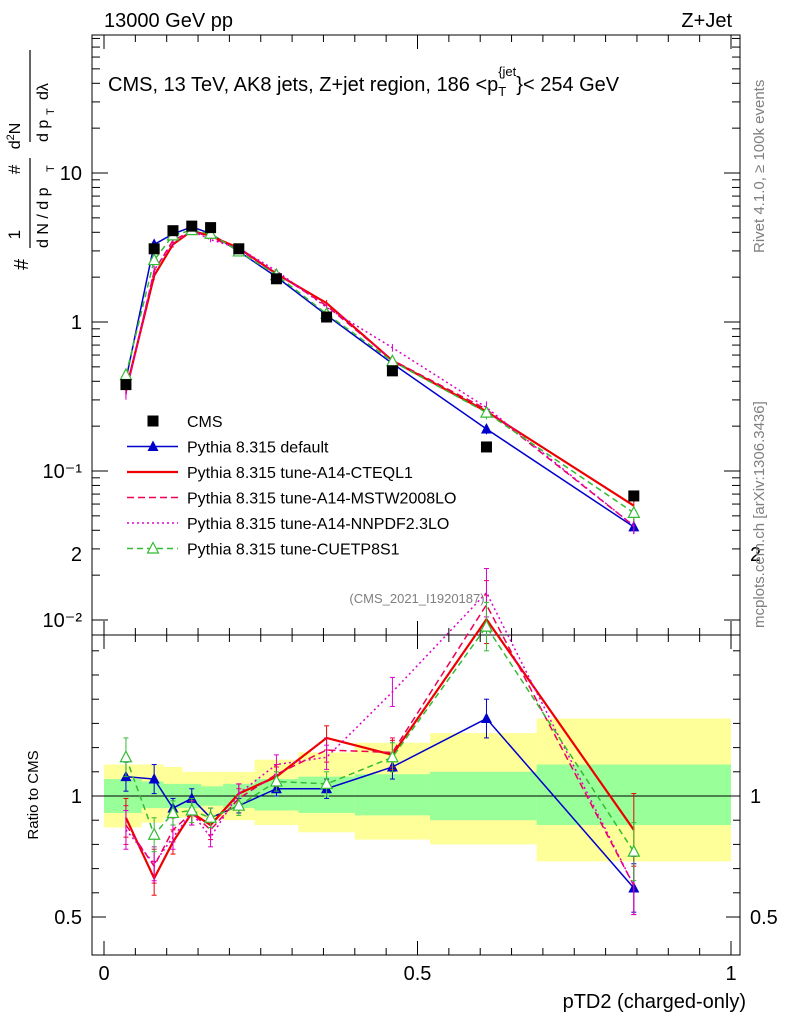 This screenshot has width=786, height=1024. What do you see at coordinates (63, 472) in the screenshot?
I see `main-y-tick-label: 10⁻¹` at bounding box center [63, 472].